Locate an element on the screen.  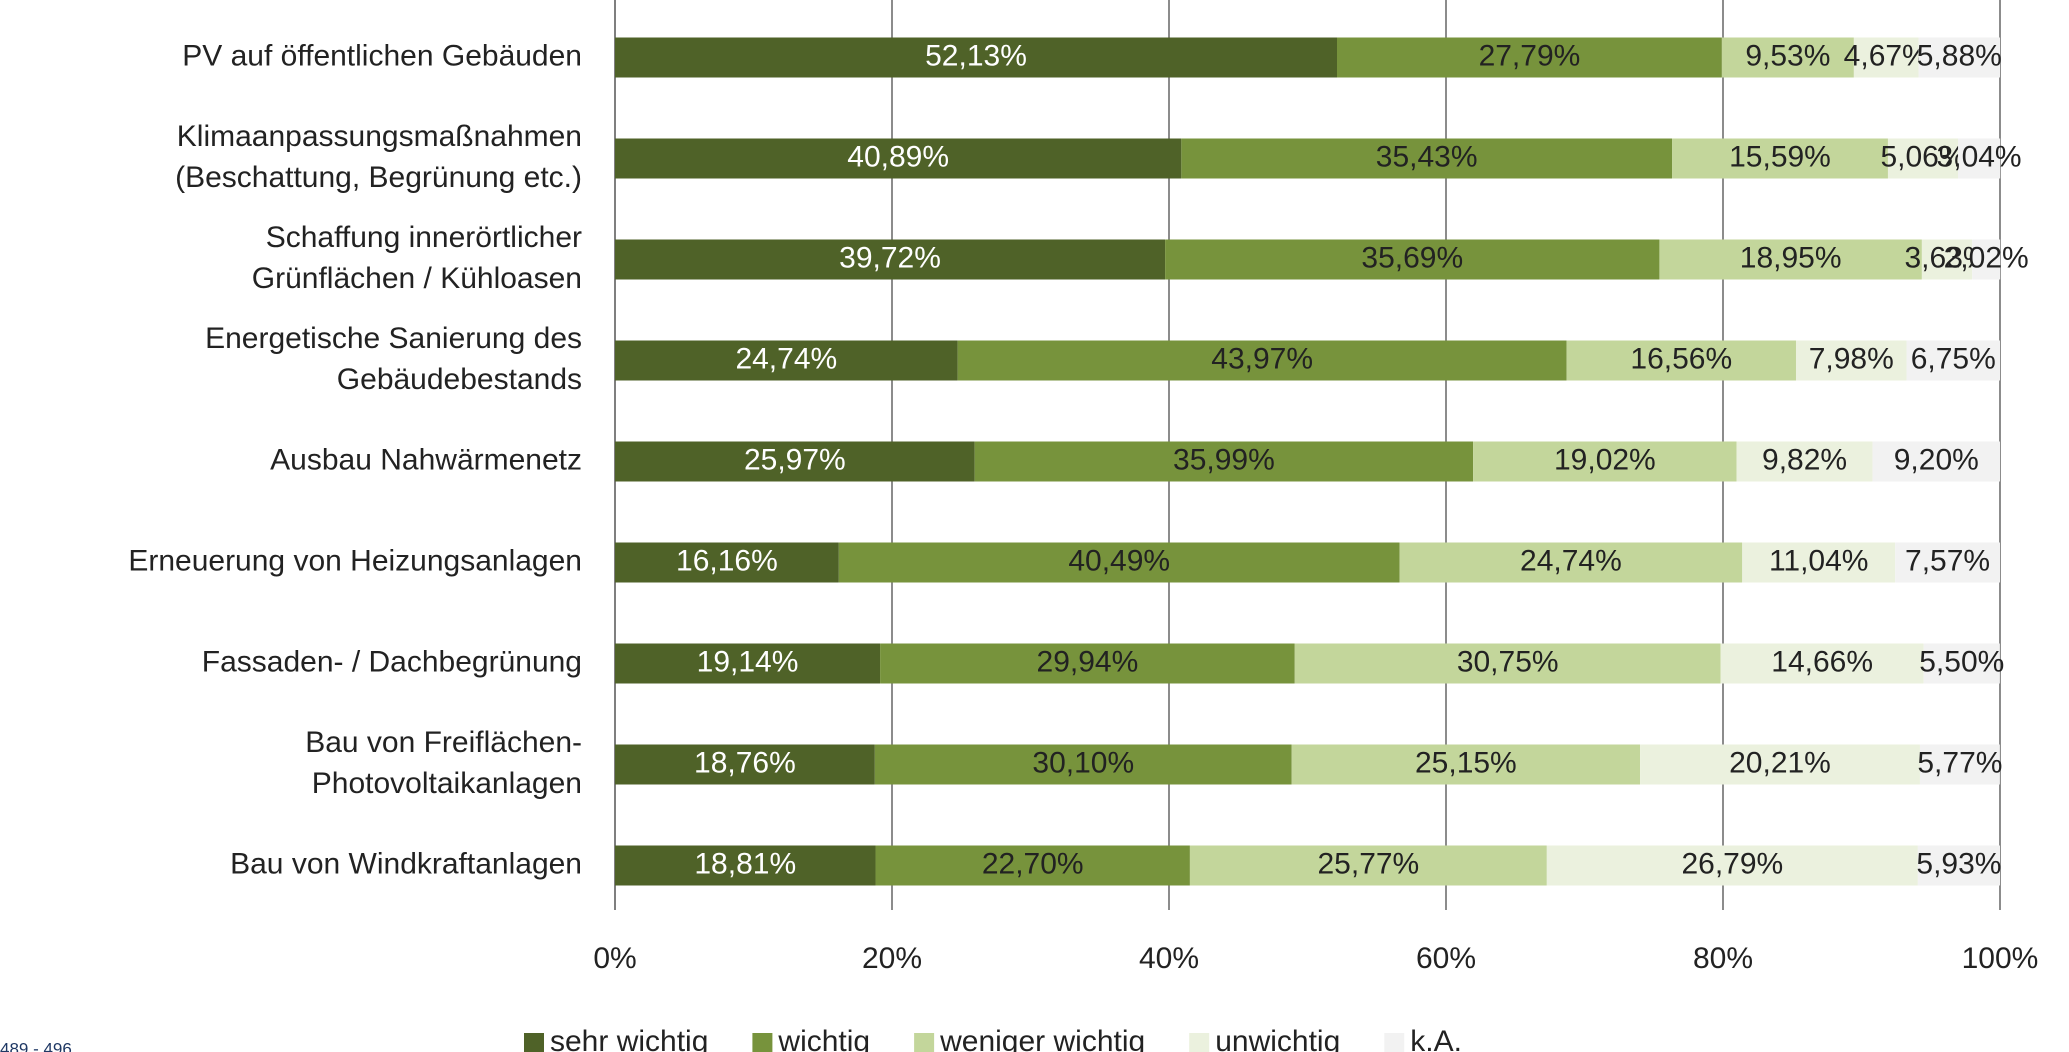
value-label: 30,75% is located at coordinates (1508, 661).